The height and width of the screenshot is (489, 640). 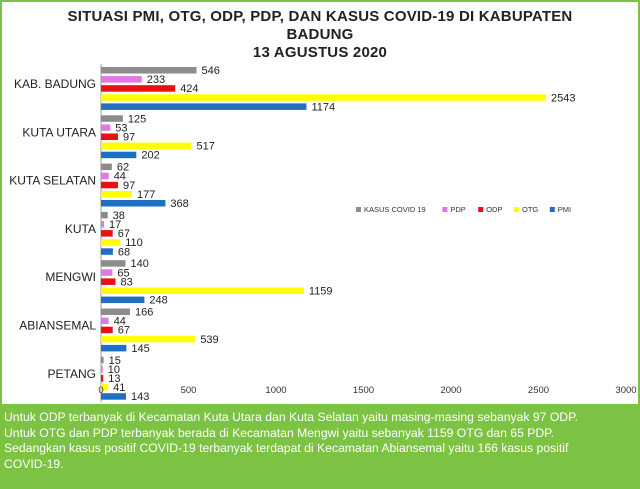 What do you see at coordinates (321, 292) in the screenshot?
I see `bar-value-label: 1159` at bounding box center [321, 292].